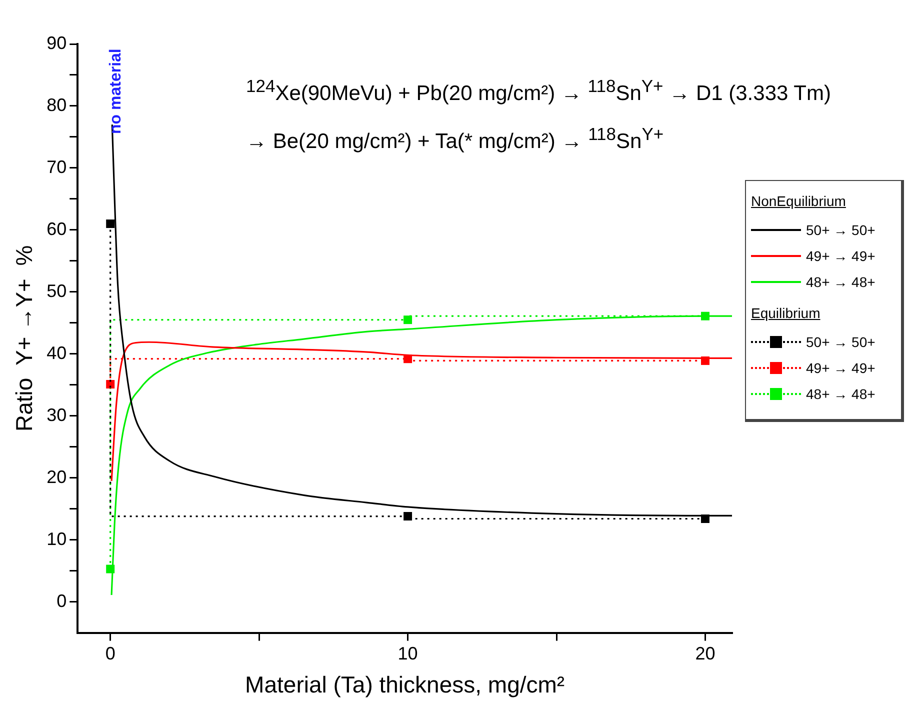  Describe the element at coordinates (56, 290) in the screenshot. I see `y-tick-label: 50` at that location.